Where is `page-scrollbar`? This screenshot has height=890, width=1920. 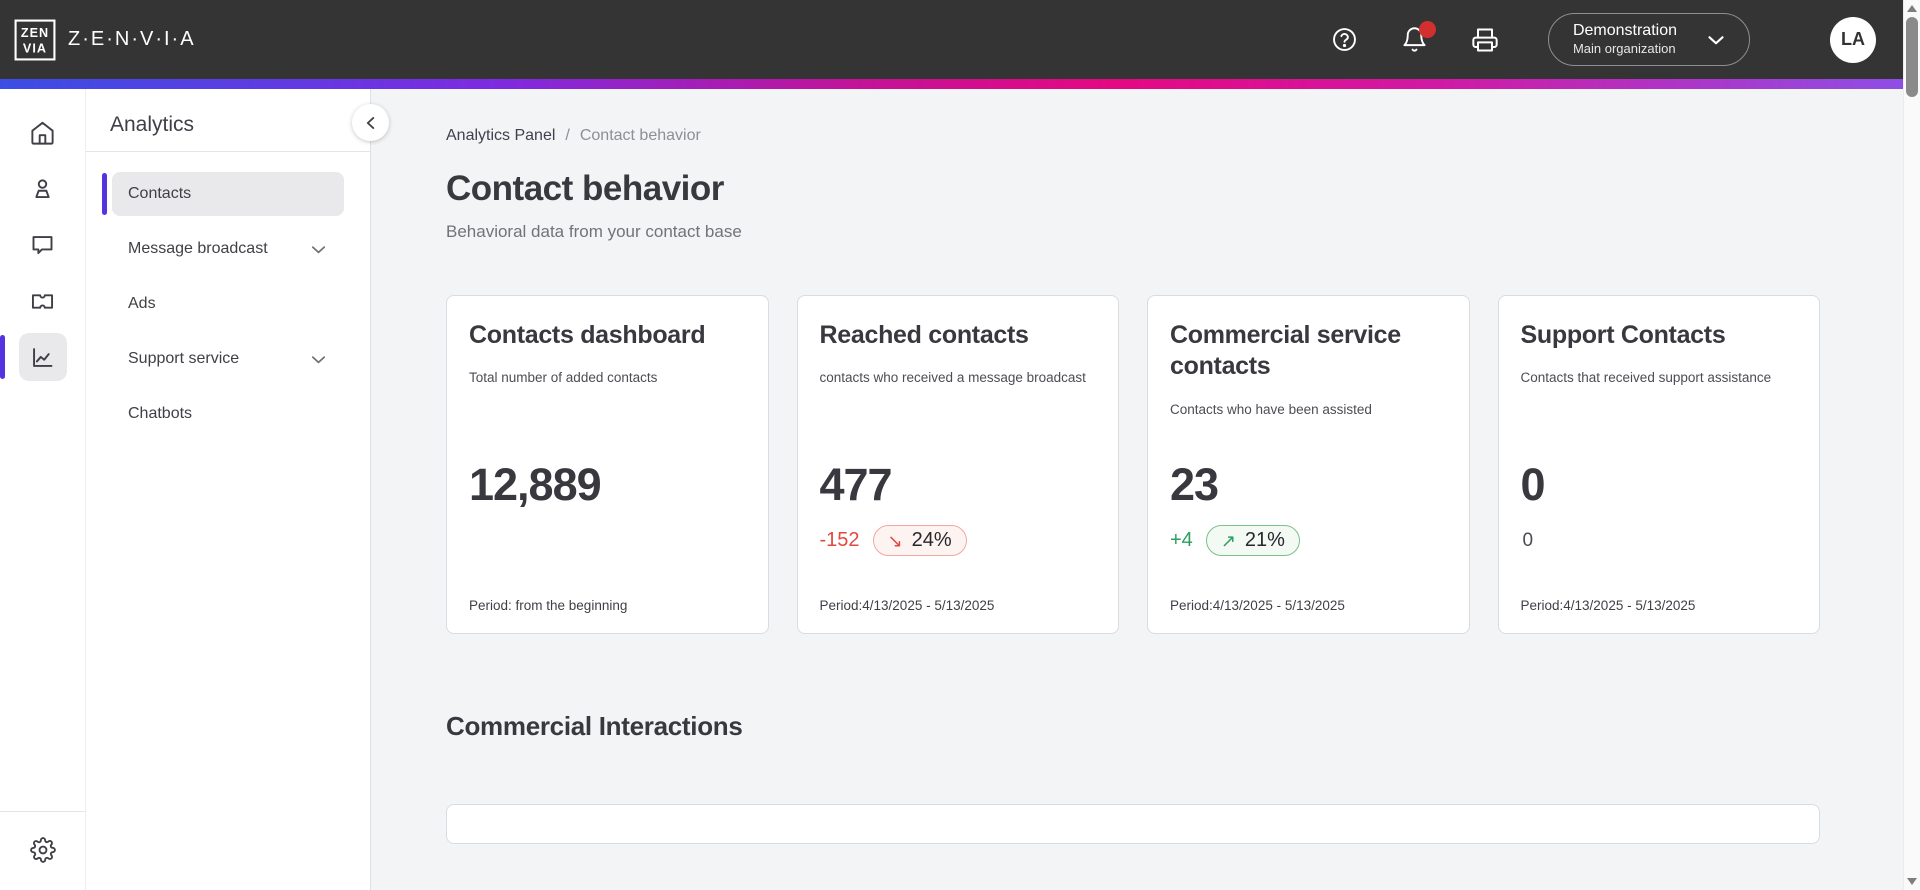
page-scrollbar is located at coordinates (1911, 445).